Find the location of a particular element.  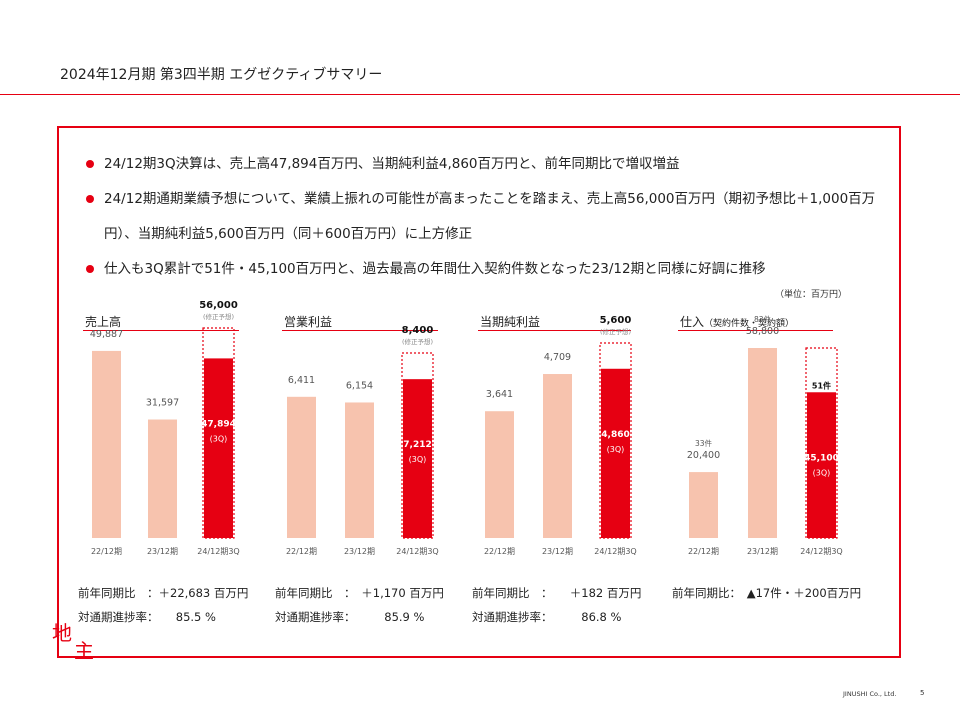

page-number: 5 is located at coordinates (922, 693).